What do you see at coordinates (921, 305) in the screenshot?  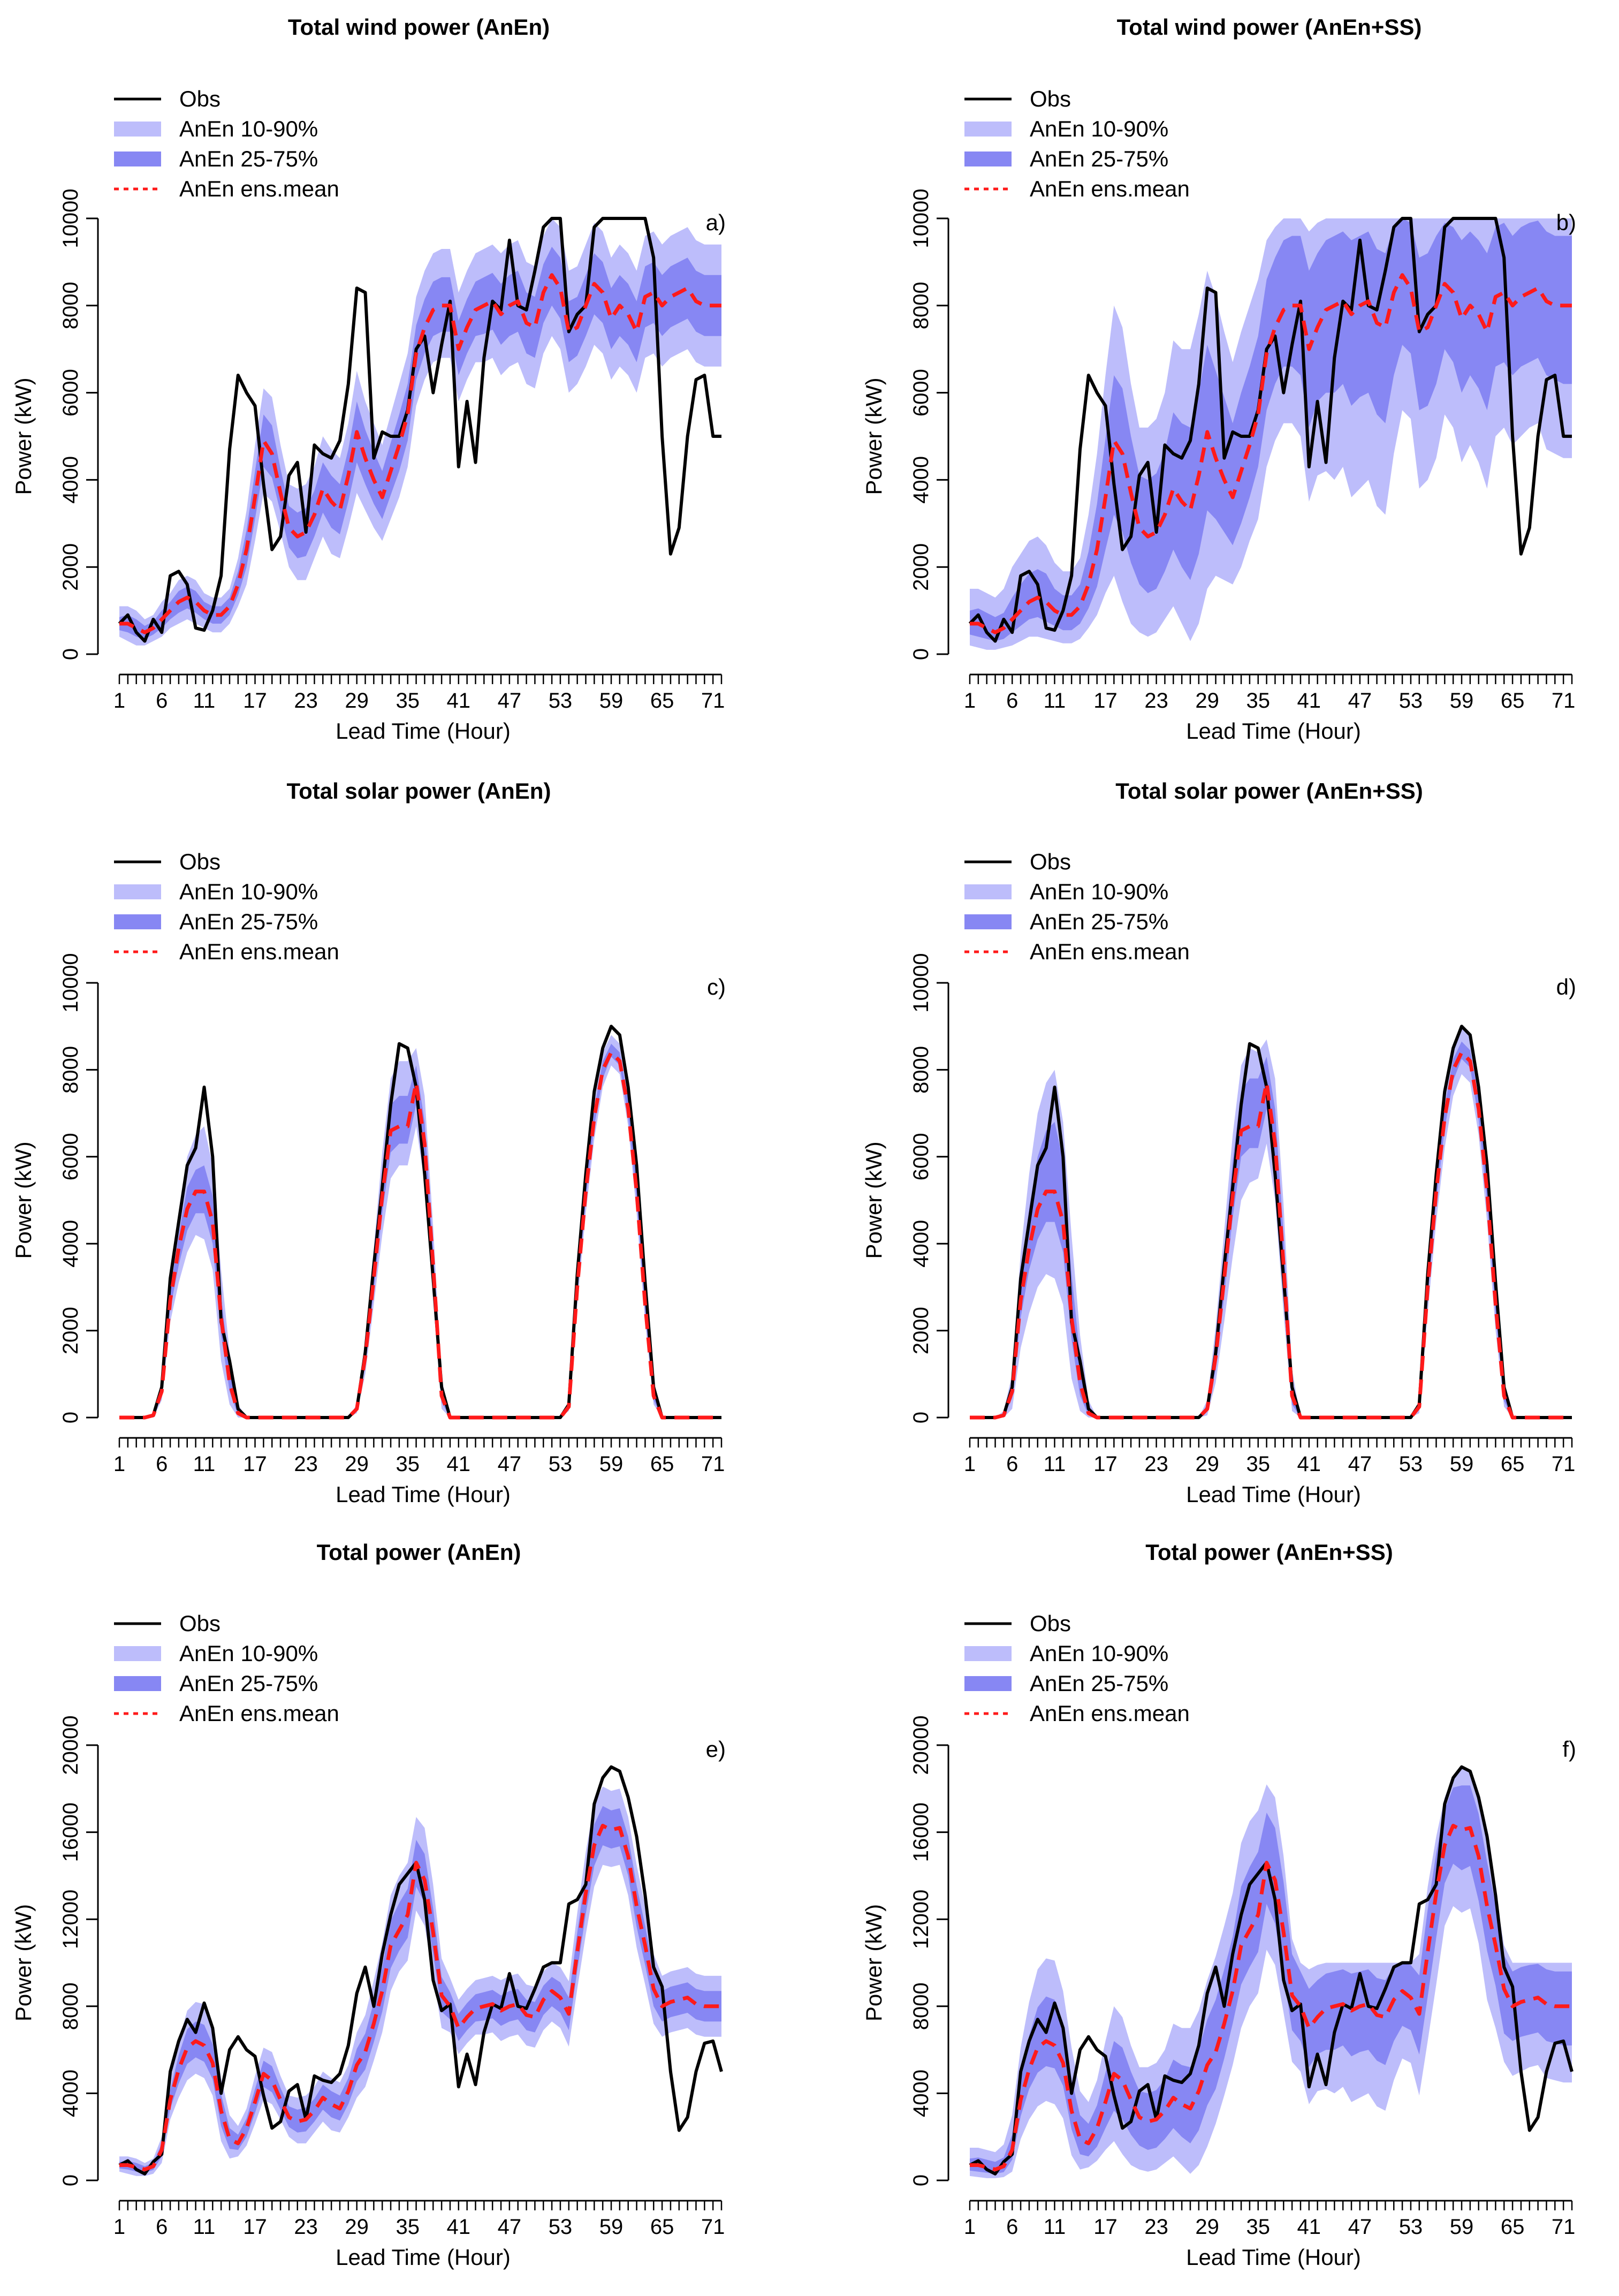 I see `y-tick-label: 8000` at bounding box center [921, 305].